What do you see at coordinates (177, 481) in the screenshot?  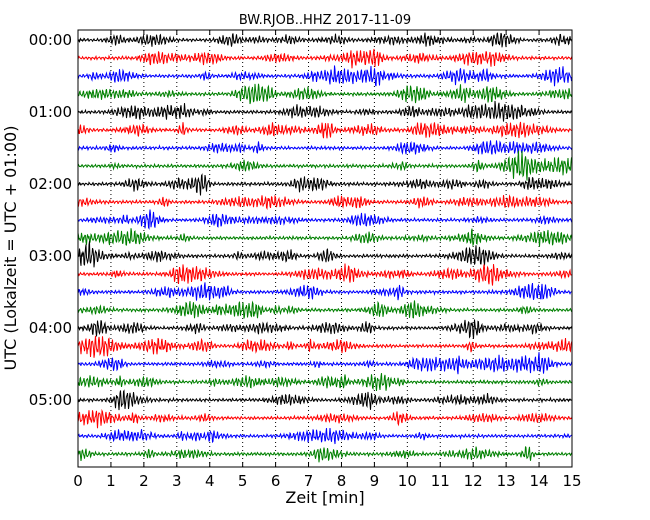 I see `x-tick-label: 3` at bounding box center [177, 481].